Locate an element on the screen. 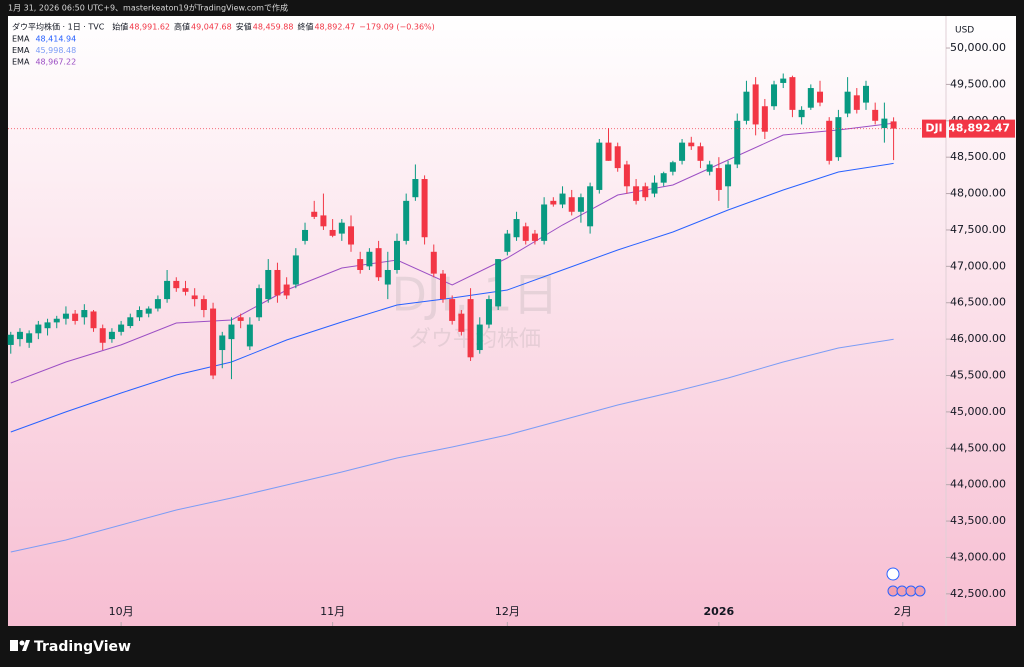 The width and height of the screenshot is (1024, 667). y-tick-label: 46,000.00 is located at coordinates (978, 338).